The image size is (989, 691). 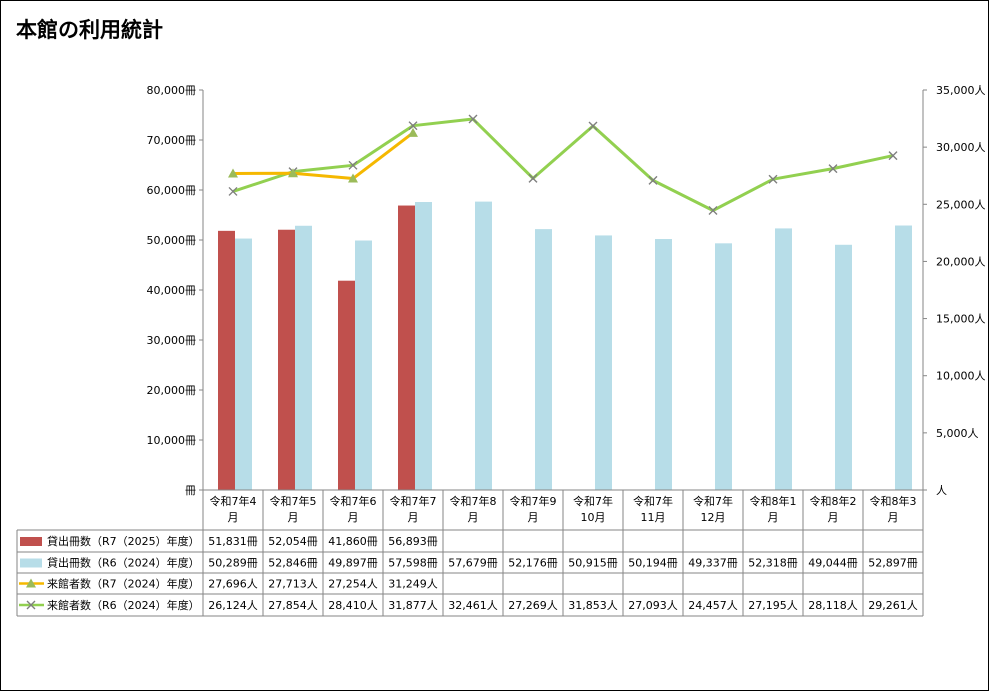 What do you see at coordinates (941, 490) in the screenshot?
I see `right-axis-tick-label: 人` at bounding box center [941, 490].